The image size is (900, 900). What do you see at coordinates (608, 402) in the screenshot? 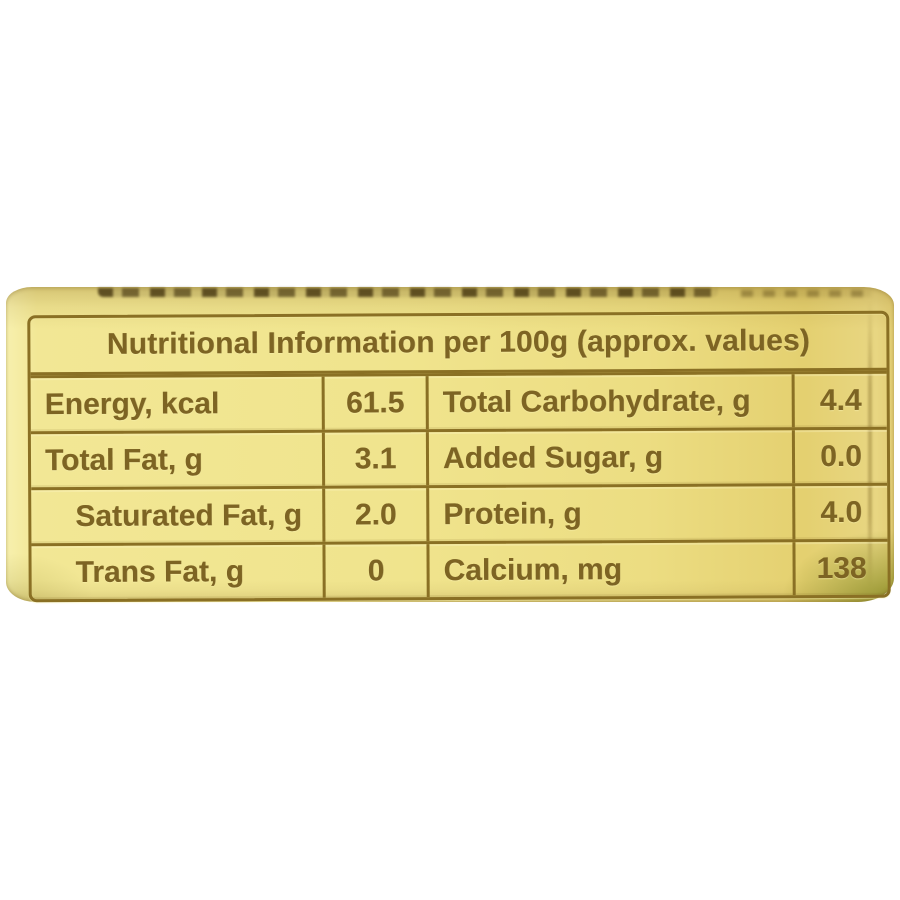
I see `nutrient-name-cell: Total Carbohydrate, g` at bounding box center [608, 402].